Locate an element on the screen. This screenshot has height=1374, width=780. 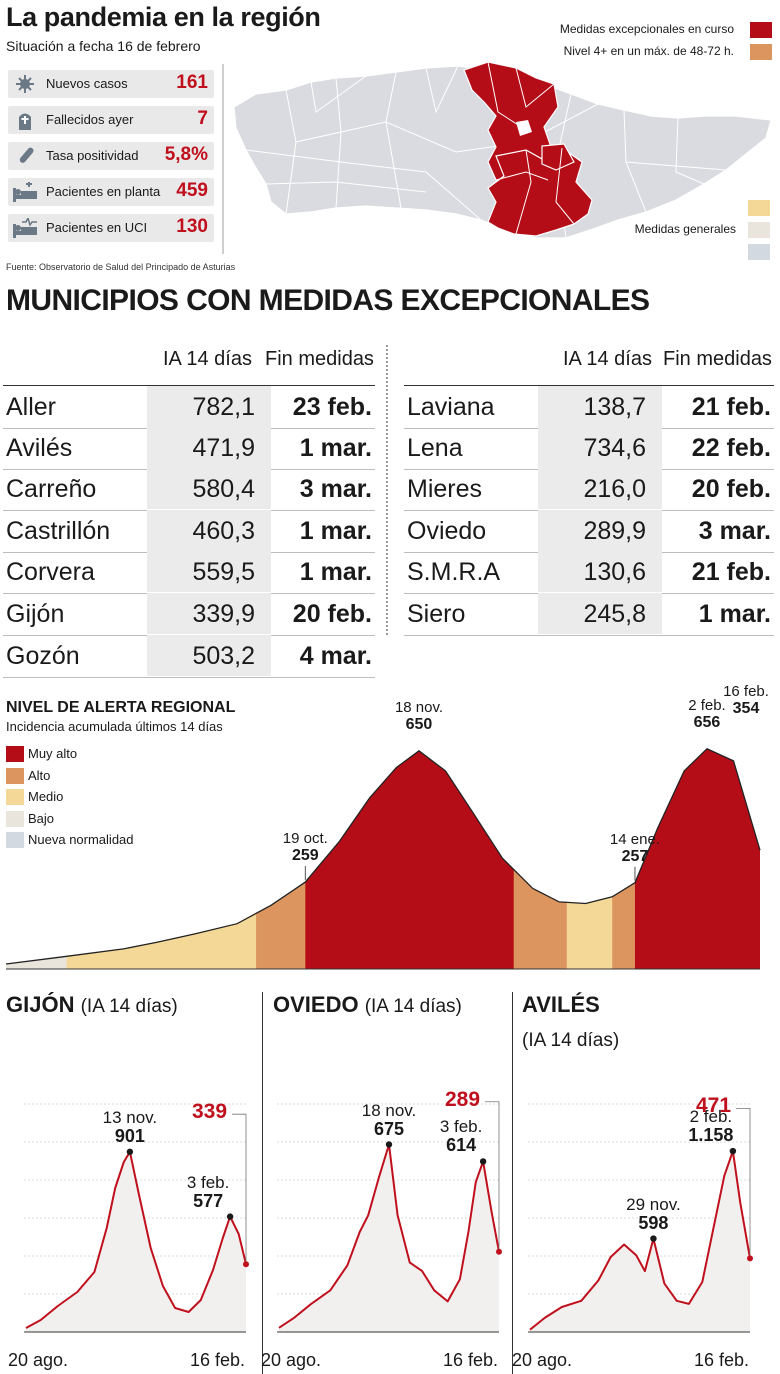
peak-value: 577 is located at coordinates (208, 1200).